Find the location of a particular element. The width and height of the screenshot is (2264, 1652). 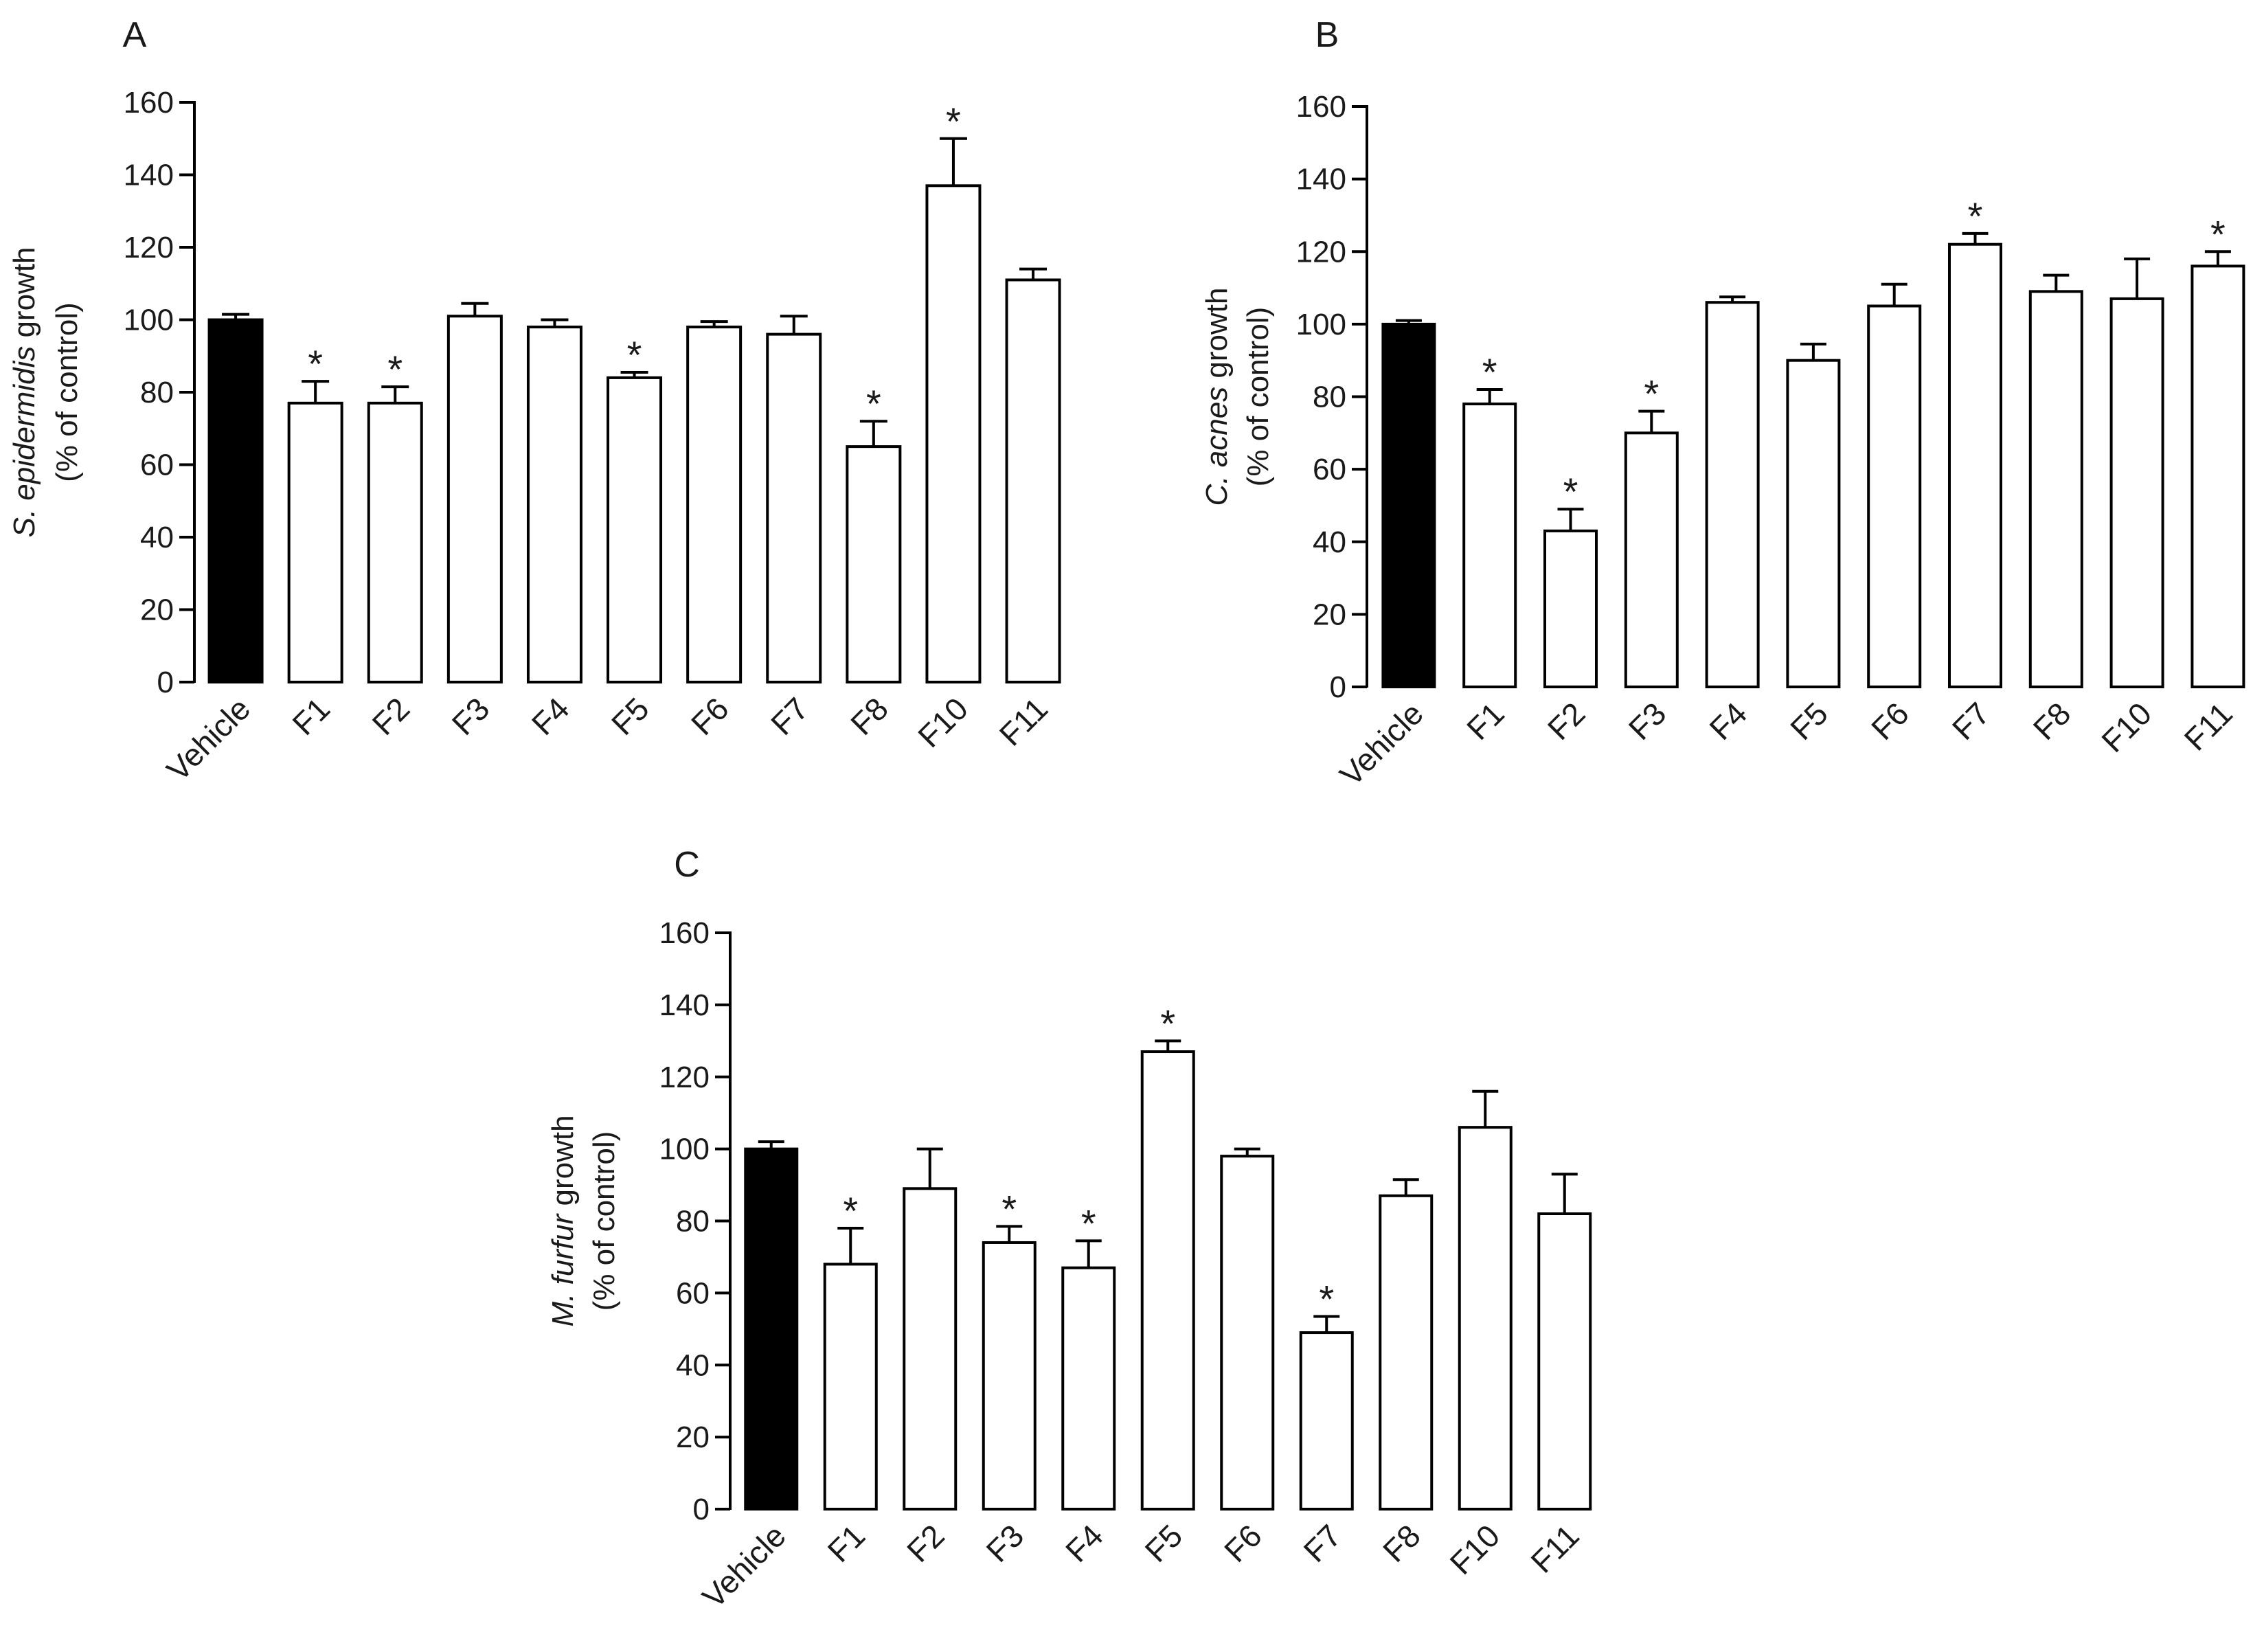

y-axis-label: C. acnes growth is located at coordinates (1217, 397).